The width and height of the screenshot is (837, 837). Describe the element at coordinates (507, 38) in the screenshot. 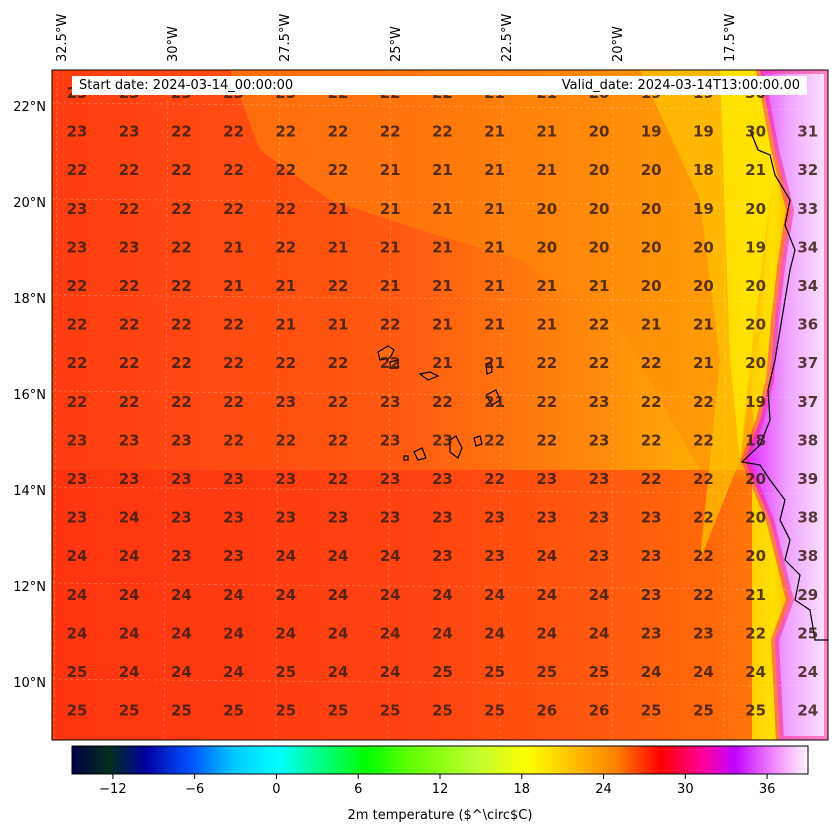

I see `lon-label: 22.5°W` at that location.